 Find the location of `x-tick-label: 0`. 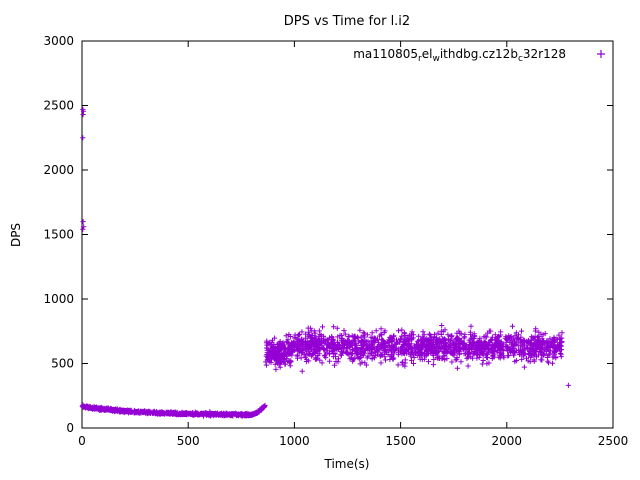

x-tick-label: 0 is located at coordinates (82, 441).